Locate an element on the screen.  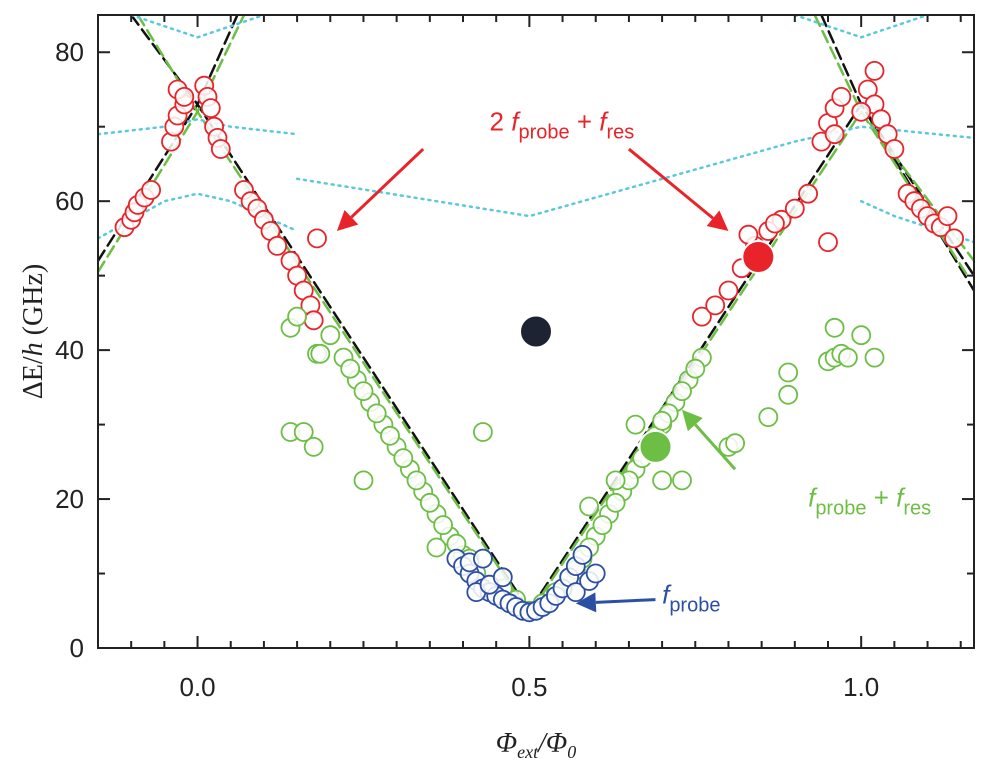
arrow-shaft-blue is located at coordinates (625, 601).